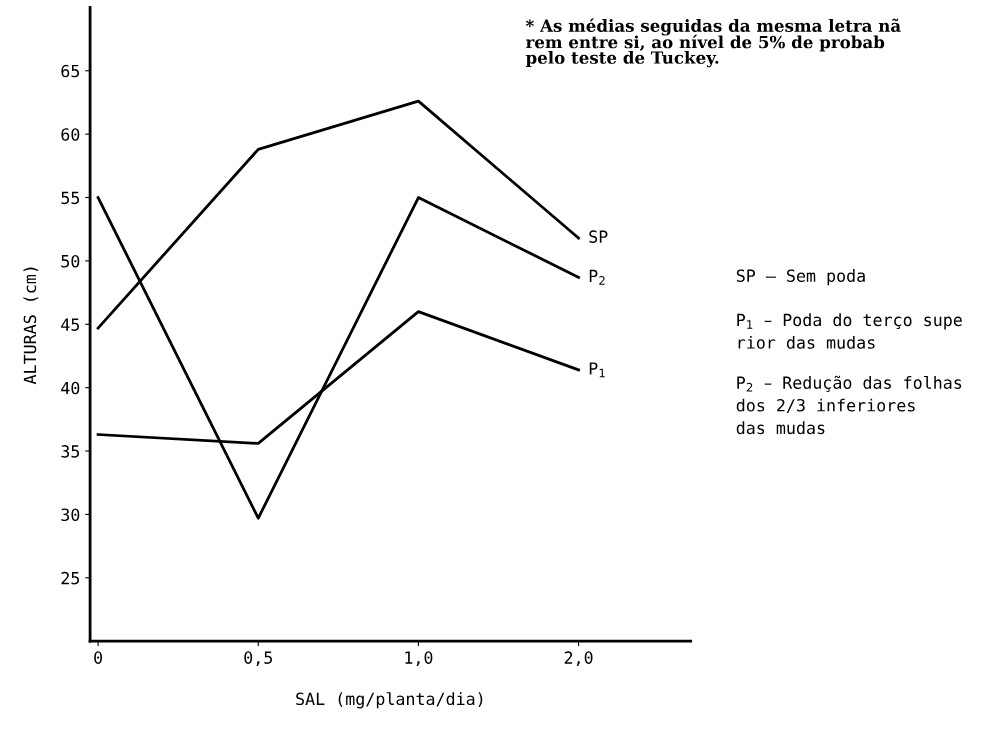 The height and width of the screenshot is (737, 1001). What do you see at coordinates (70, 515) in the screenshot?
I see `y-tick-label: 30` at bounding box center [70, 515].